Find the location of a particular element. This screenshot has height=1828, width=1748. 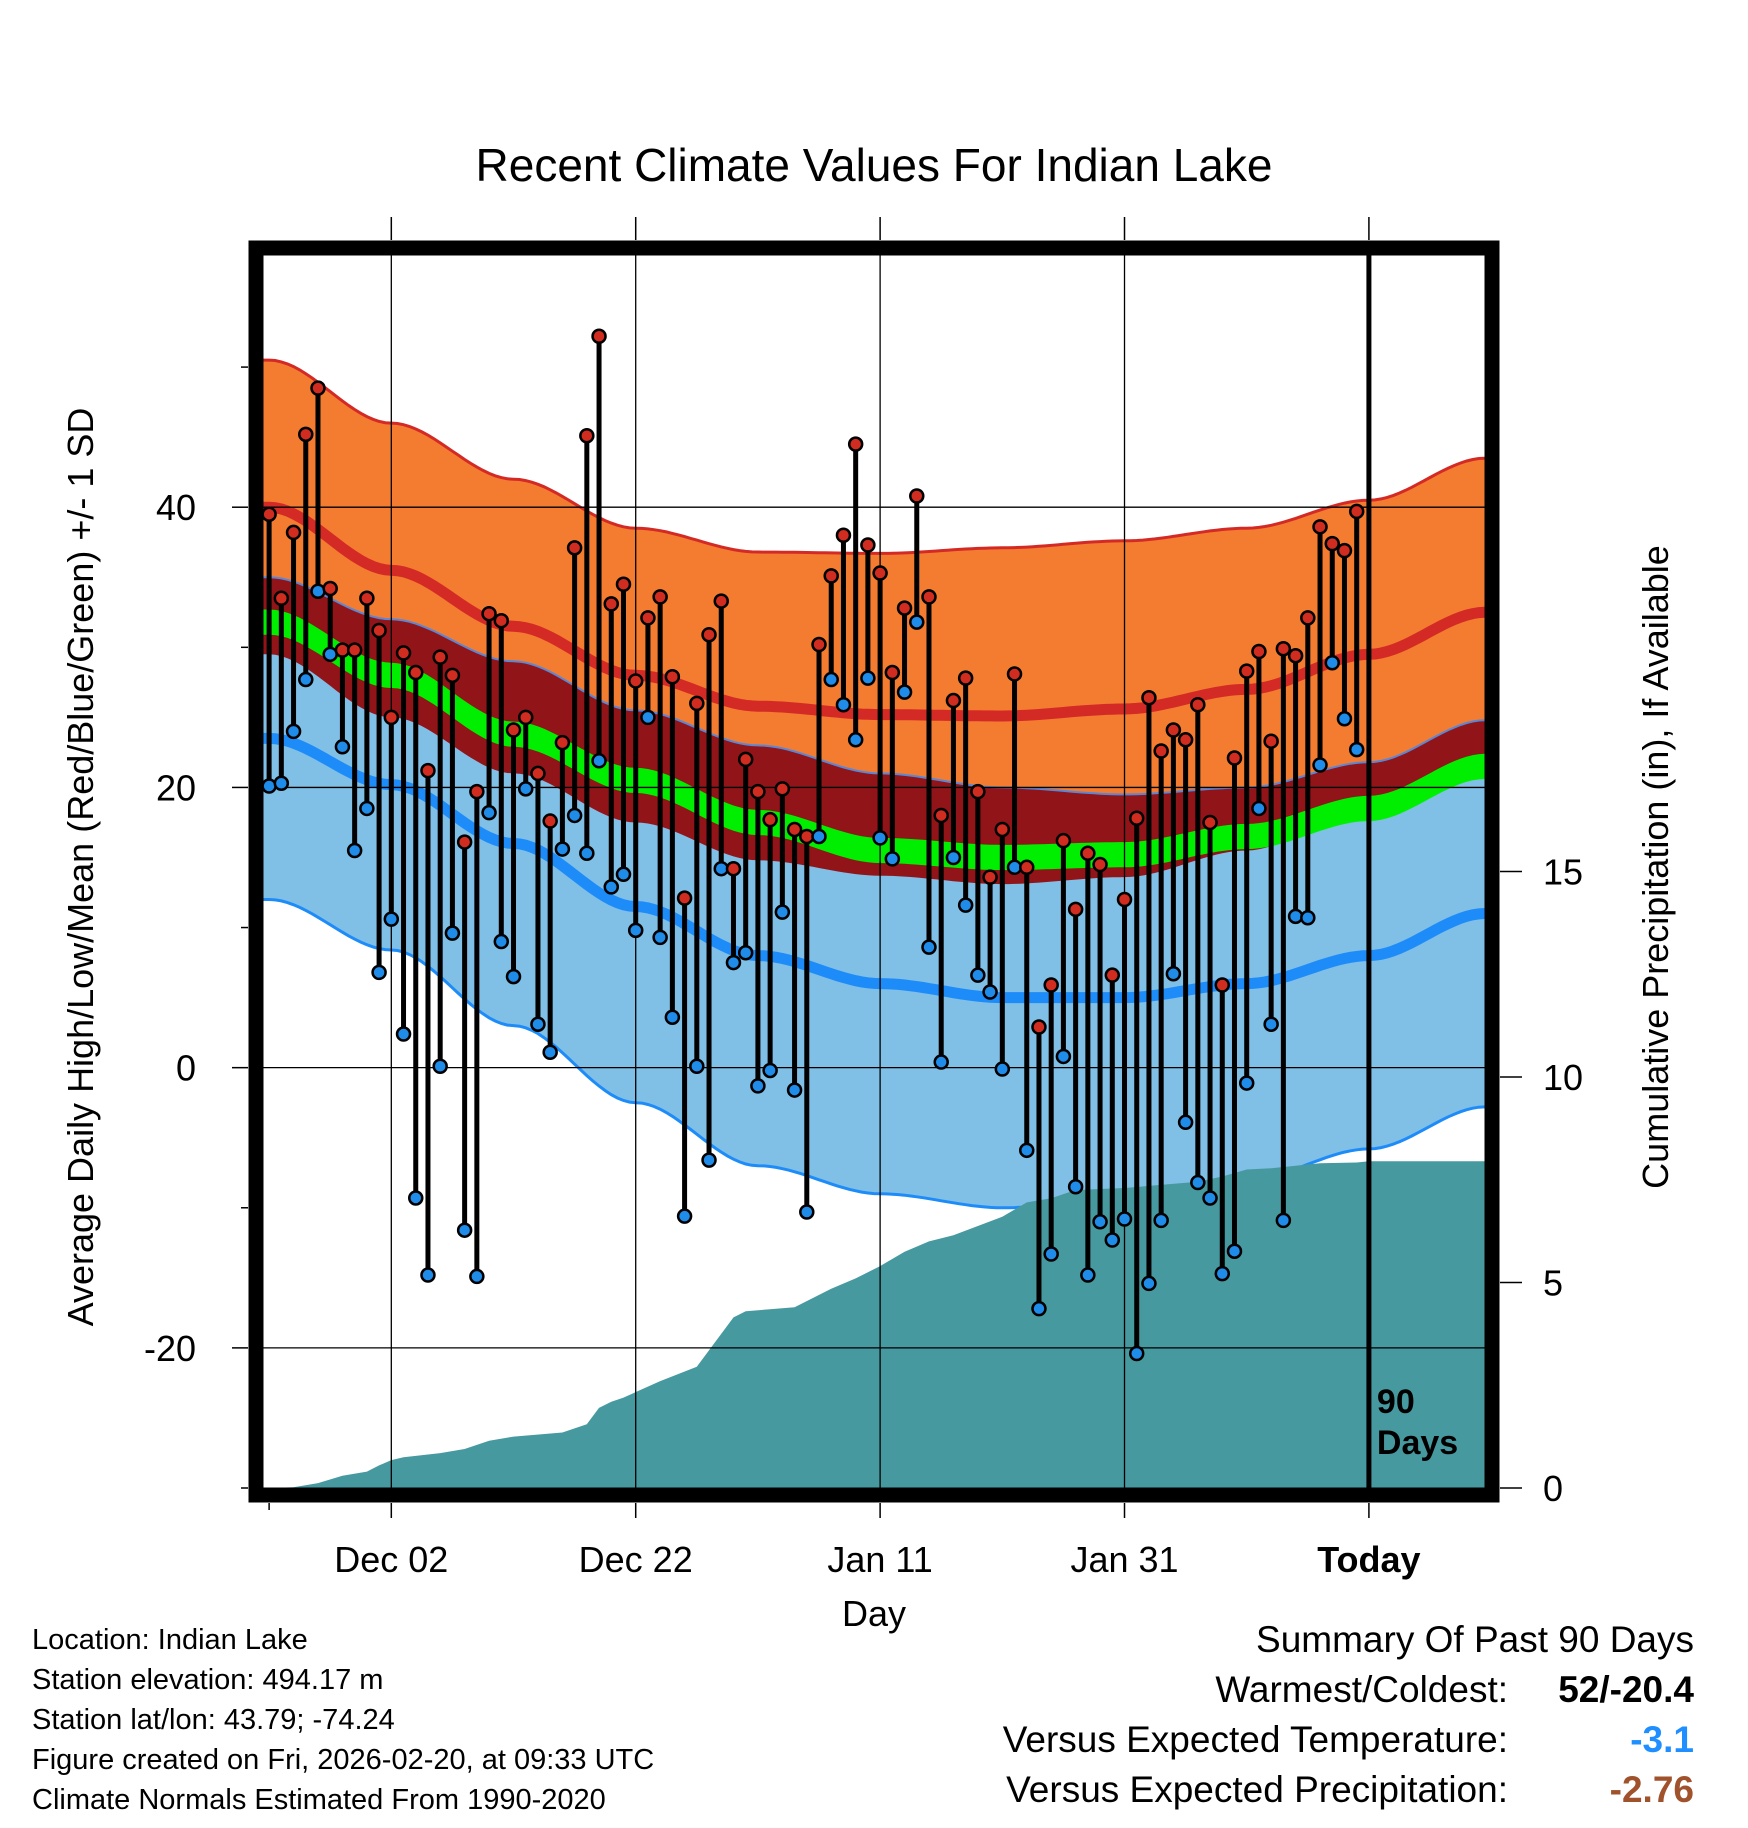

x-tick-label: Jan 31 is located at coordinates (1124, 1559).